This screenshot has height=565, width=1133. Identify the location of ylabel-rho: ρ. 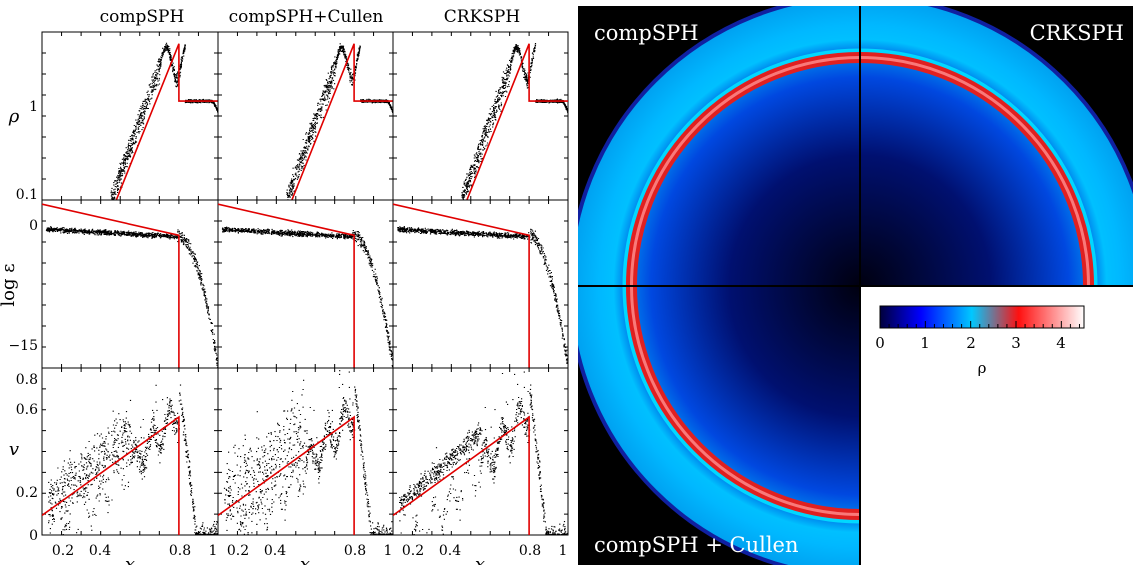
(14, 116).